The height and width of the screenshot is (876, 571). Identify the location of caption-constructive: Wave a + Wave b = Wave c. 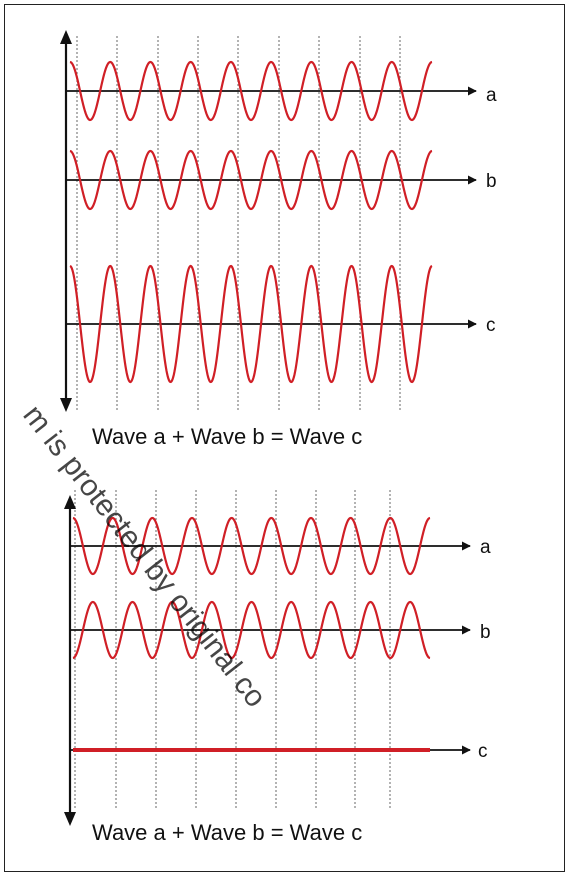
(227, 436).